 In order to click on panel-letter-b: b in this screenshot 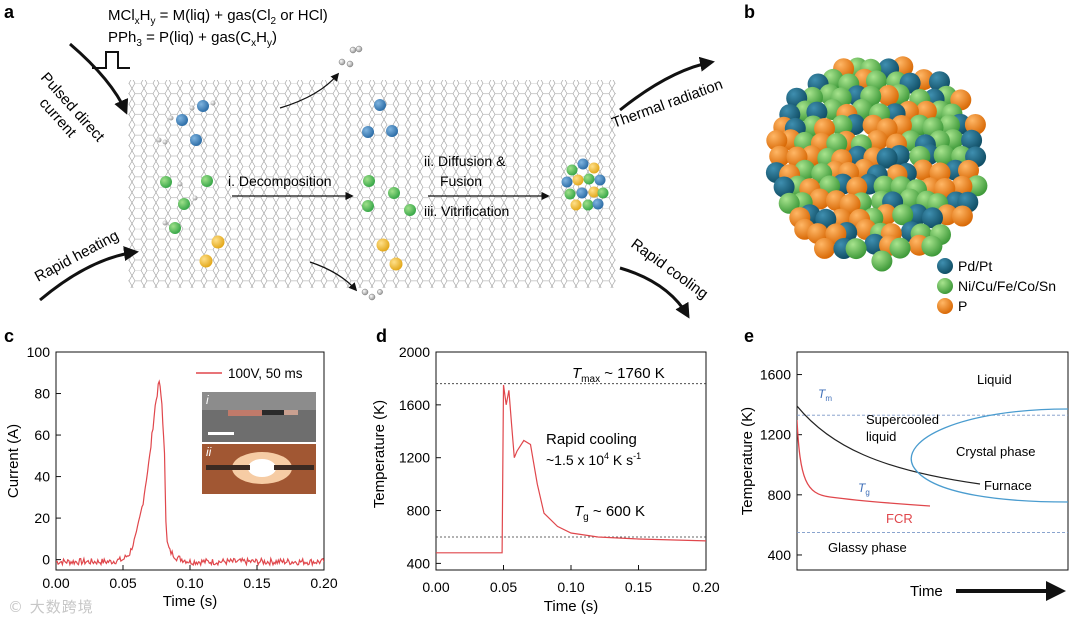, I will do `click(749, 12)`.